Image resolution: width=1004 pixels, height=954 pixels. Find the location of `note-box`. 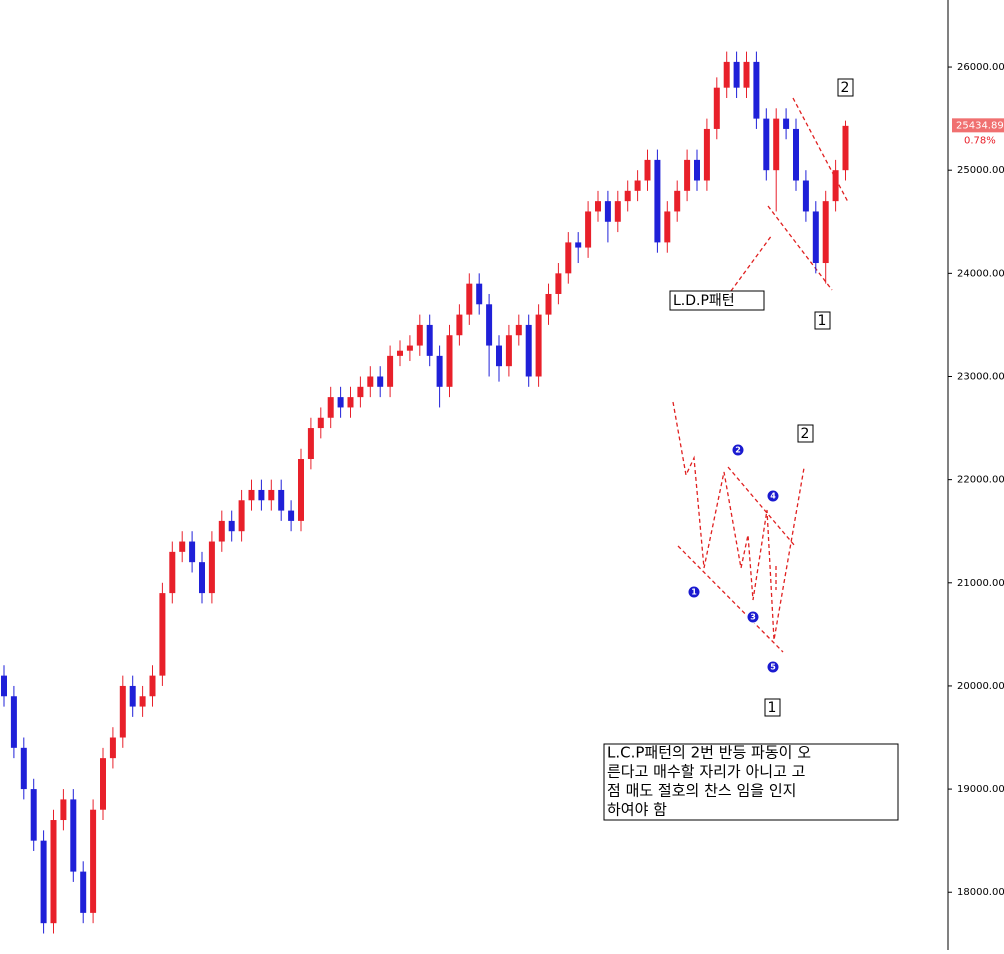

note-box is located at coordinates (751, 782).